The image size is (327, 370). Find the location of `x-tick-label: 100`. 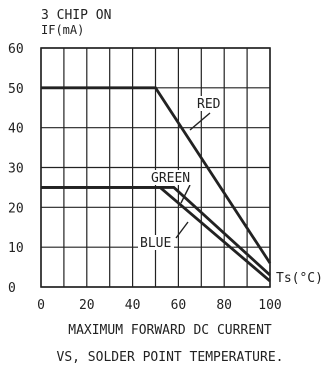

x-tick-label: 100 is located at coordinates (269, 305).